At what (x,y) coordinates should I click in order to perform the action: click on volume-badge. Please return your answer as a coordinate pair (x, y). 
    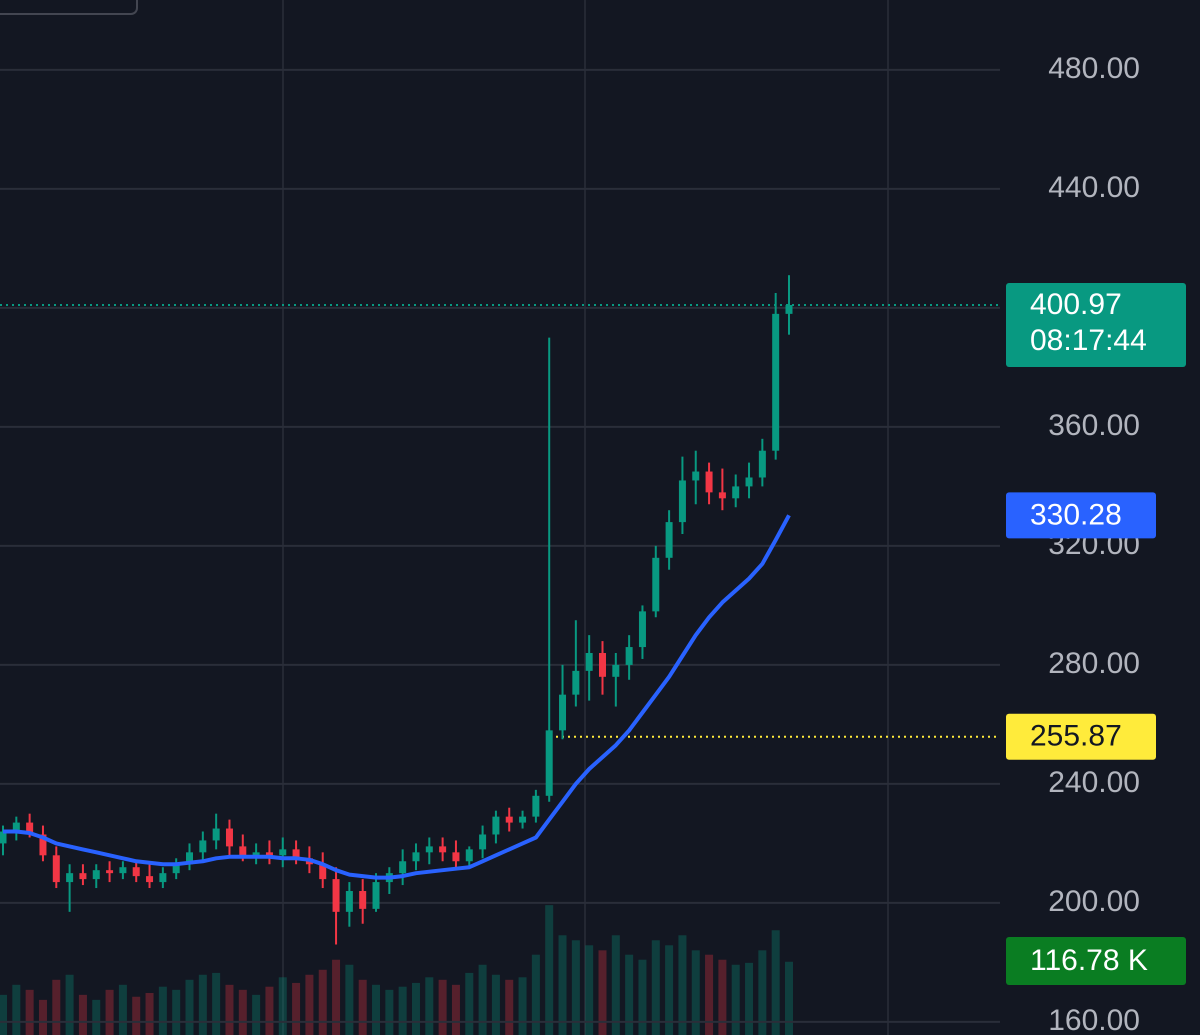
    Looking at the image, I should click on (1096, 961).